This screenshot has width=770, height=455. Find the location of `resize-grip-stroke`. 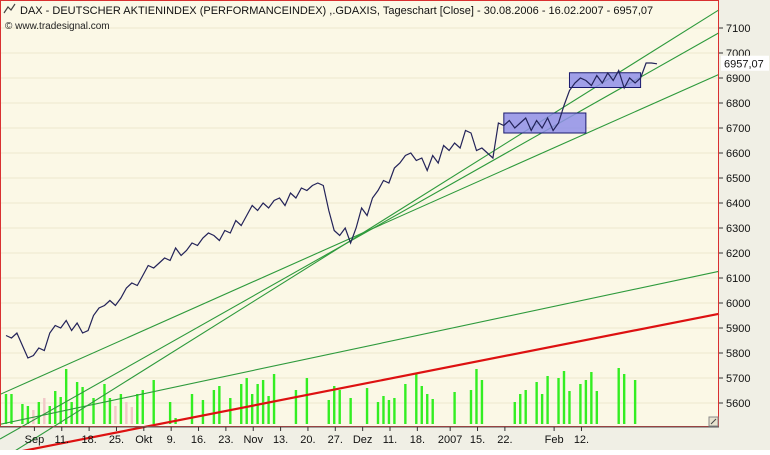

resize-grip-stroke is located at coordinates (713, 421).